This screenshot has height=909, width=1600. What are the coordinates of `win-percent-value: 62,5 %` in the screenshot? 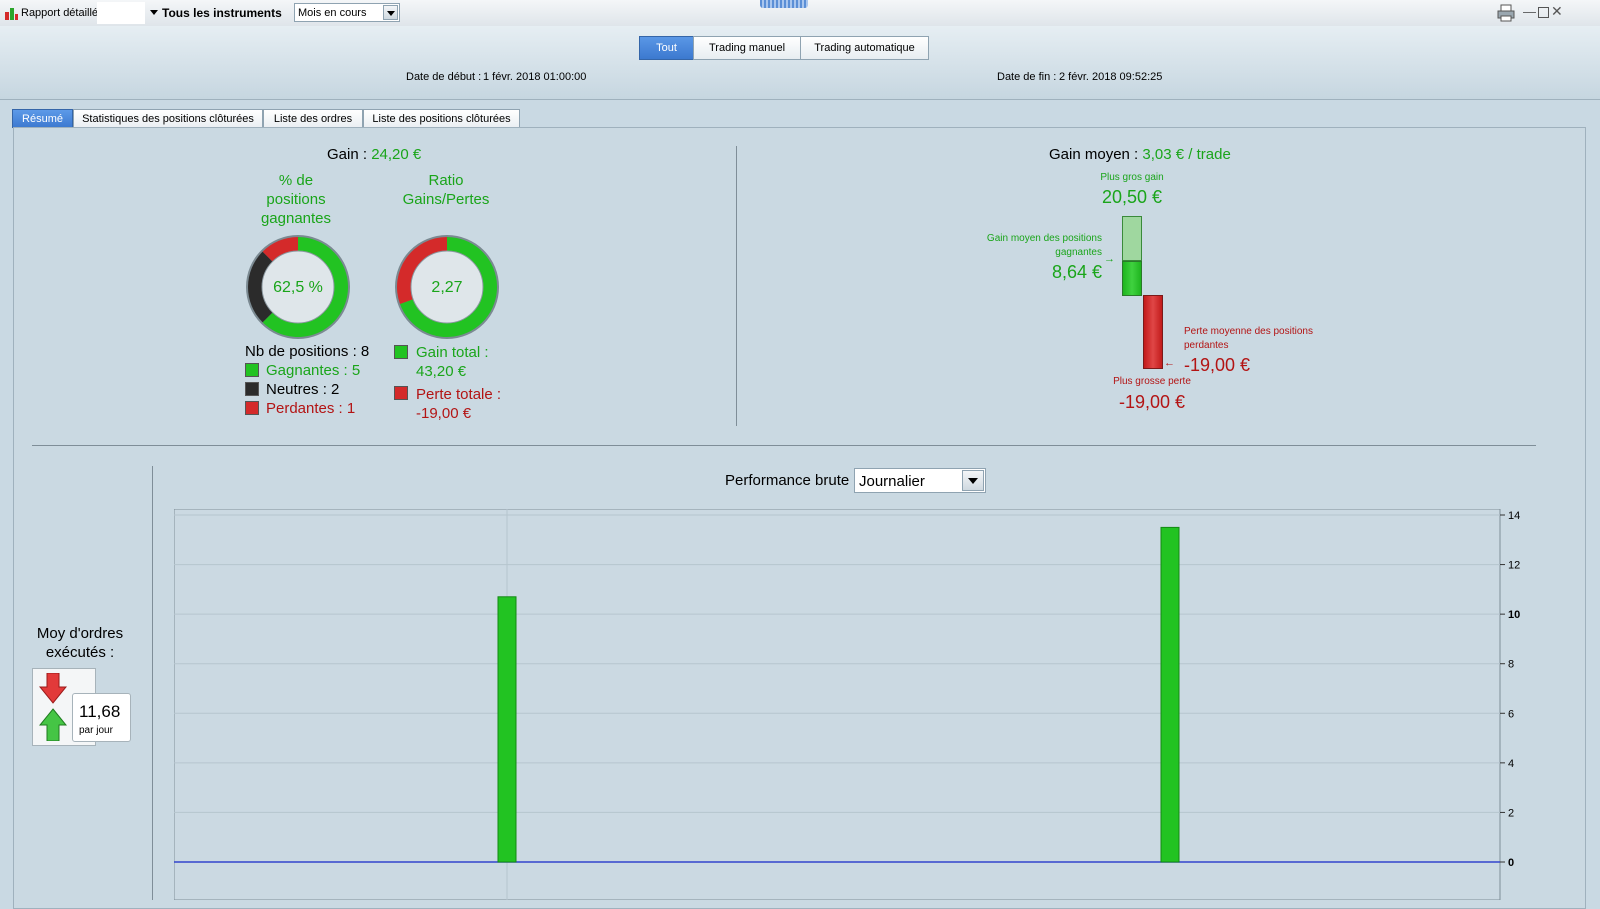 It's located at (298, 287).